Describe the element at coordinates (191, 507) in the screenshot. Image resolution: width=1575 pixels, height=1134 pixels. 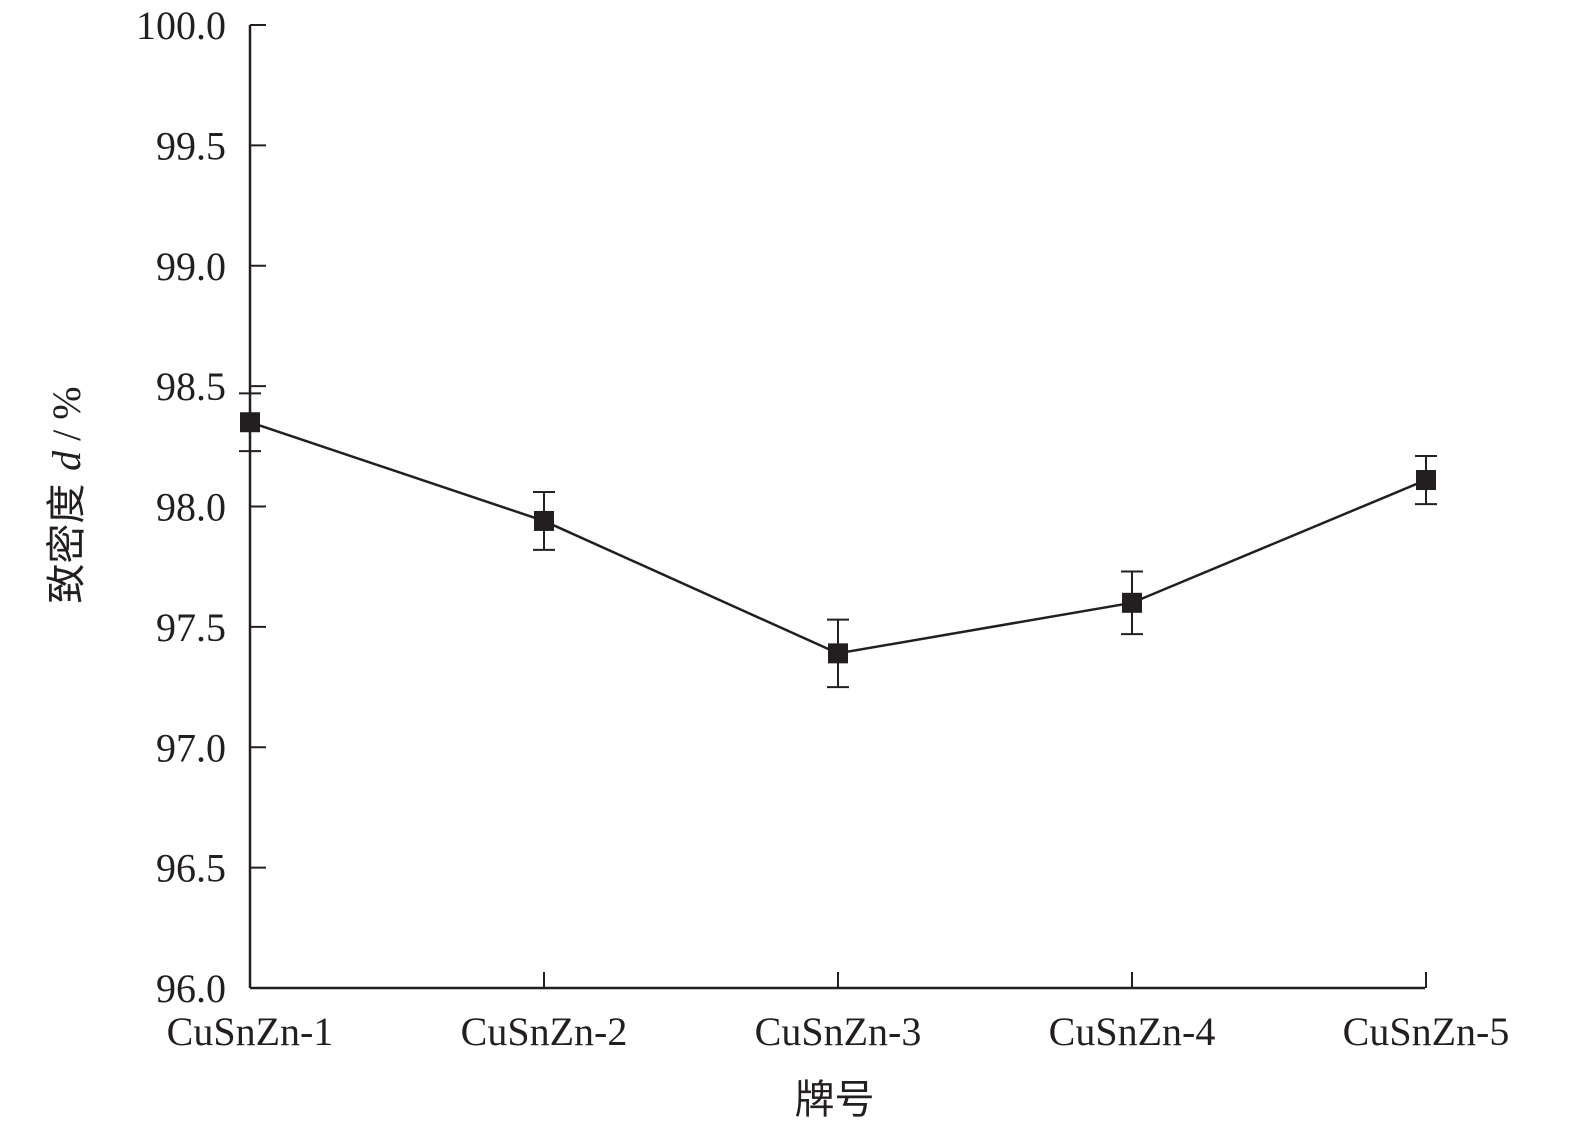
I see `y-tick-label: 98.0` at that location.